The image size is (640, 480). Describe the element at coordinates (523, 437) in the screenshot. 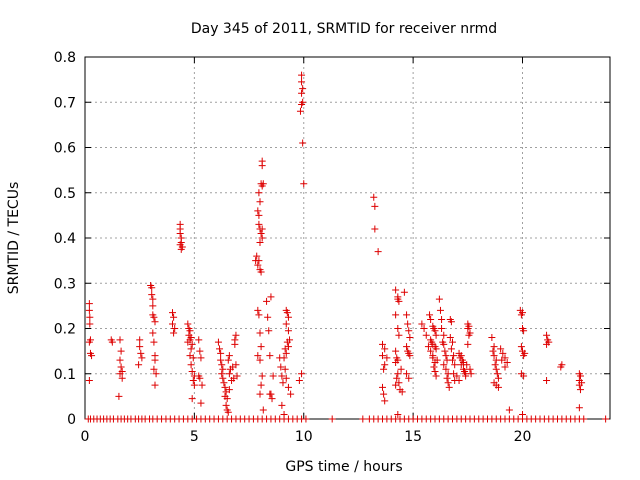

I see `x-tick-label: 20` at that location.